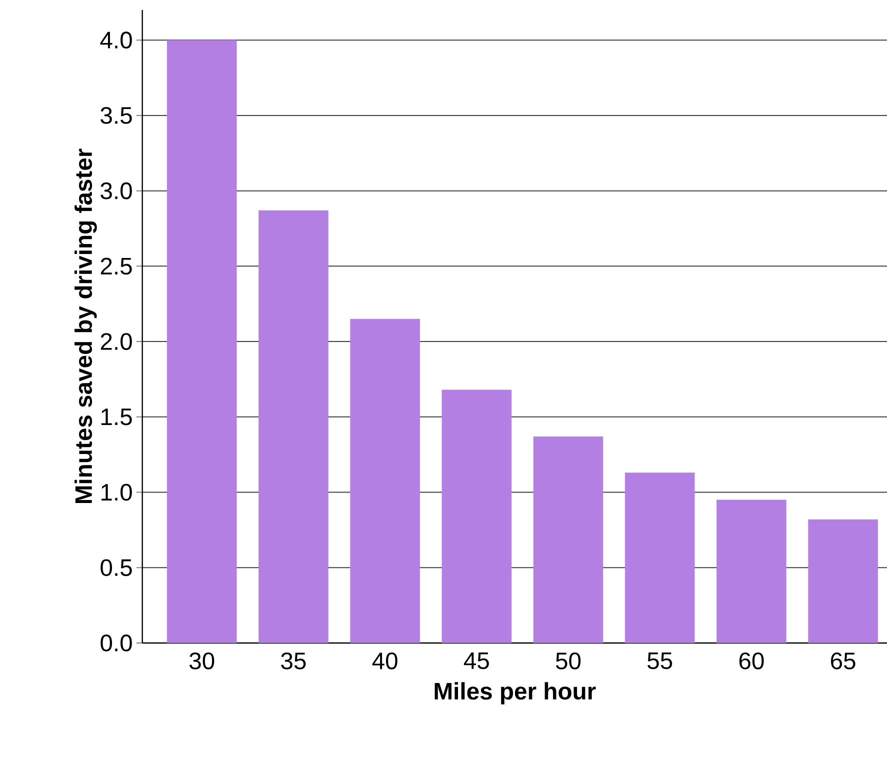  I want to click on y-axis-title: Minutes saved by driving faster, so click(85, 326).